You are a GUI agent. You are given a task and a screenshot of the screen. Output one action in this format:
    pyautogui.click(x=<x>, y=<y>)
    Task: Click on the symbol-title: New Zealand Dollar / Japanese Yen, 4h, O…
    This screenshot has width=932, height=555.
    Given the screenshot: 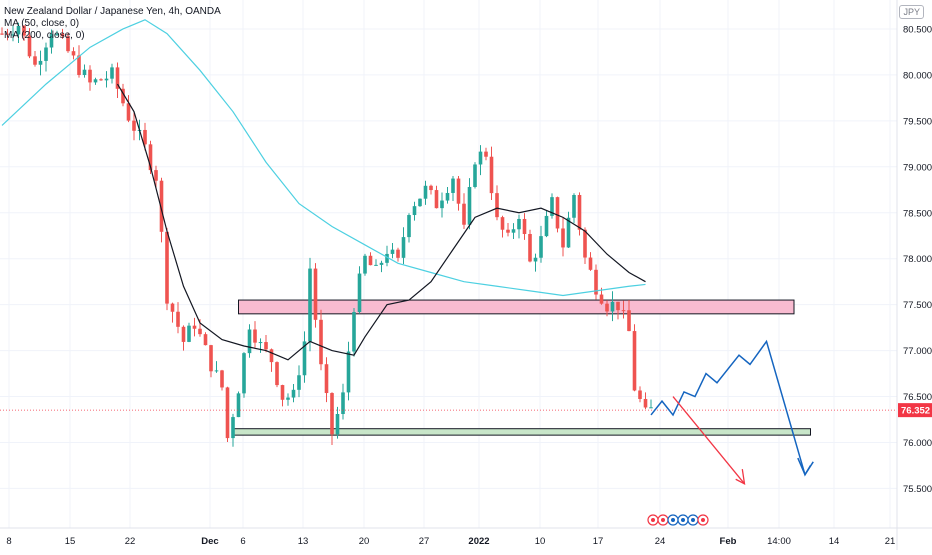 What is the action you would take?
    pyautogui.click(x=112, y=11)
    